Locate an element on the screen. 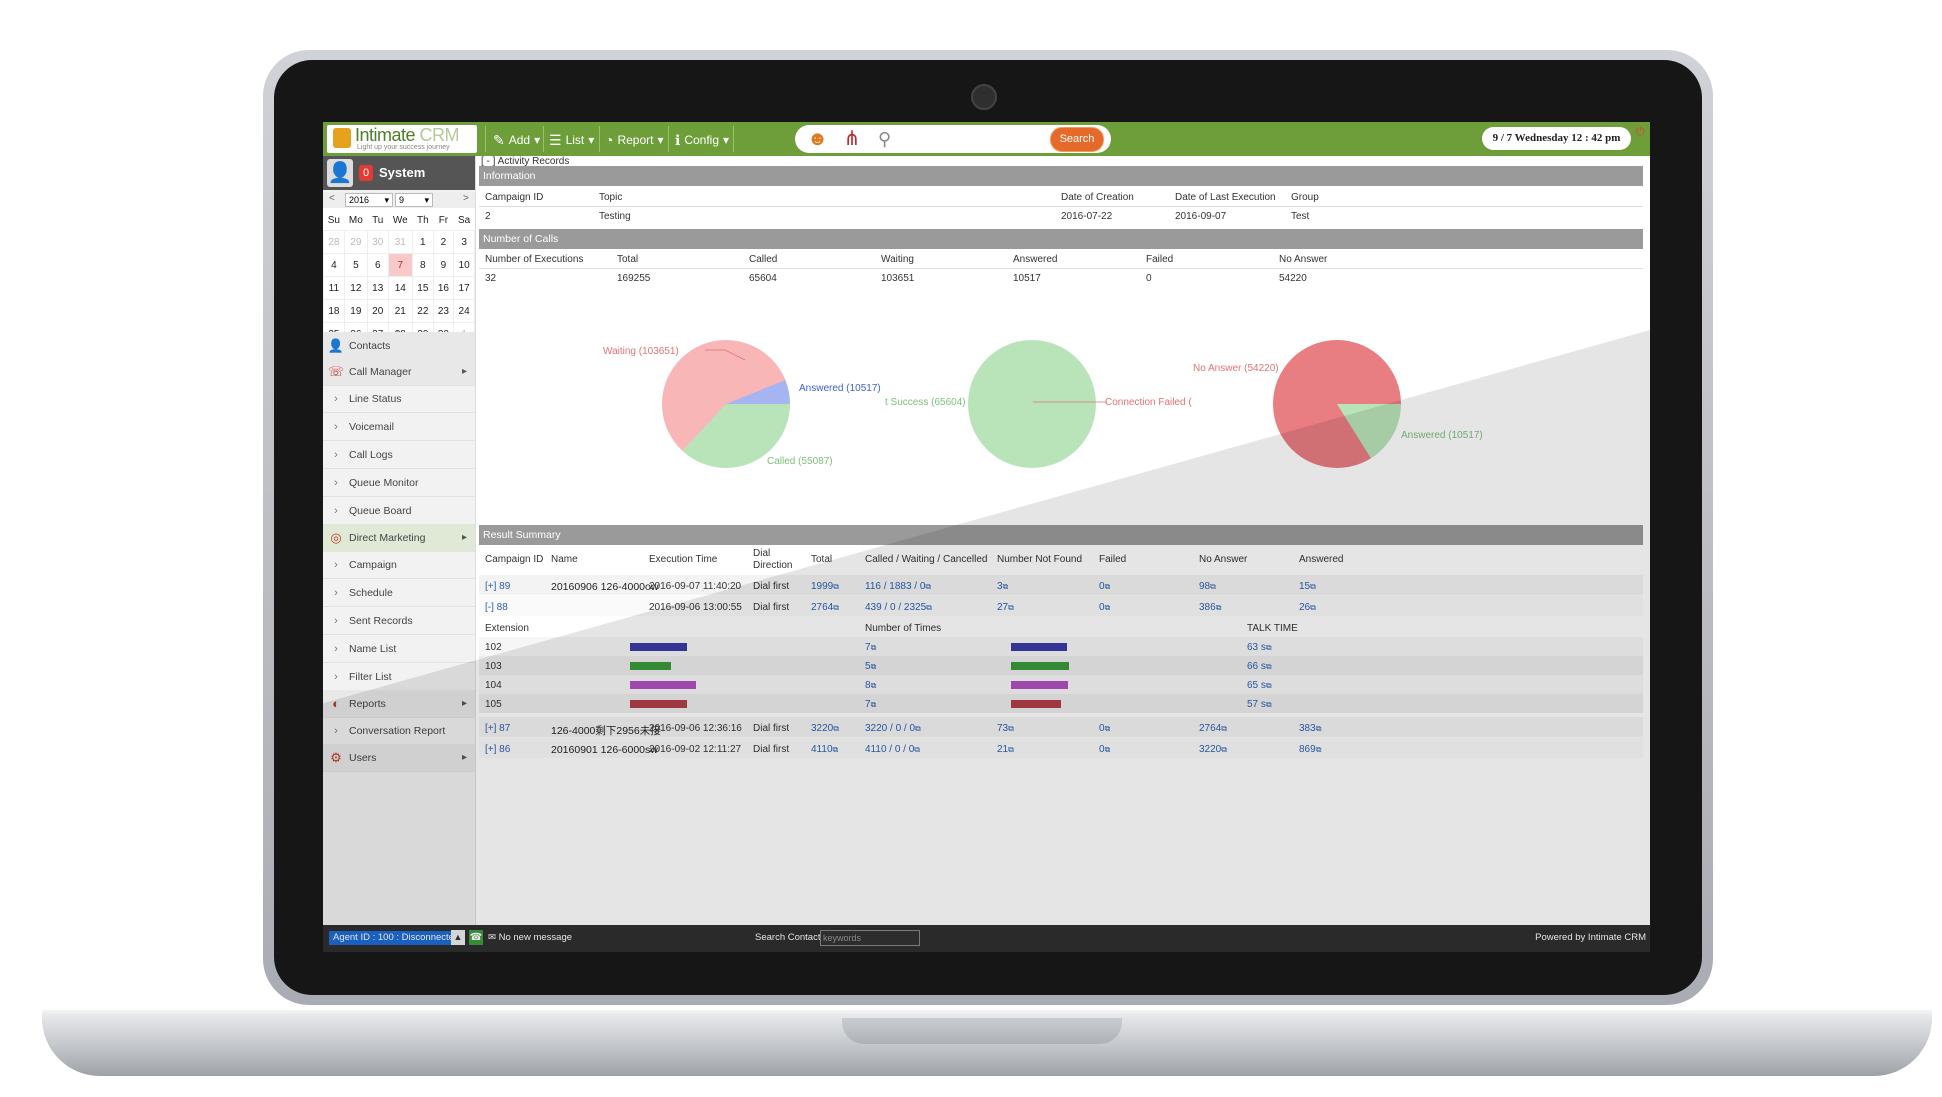 This screenshot has height=1097, width=1942. search-icon: ⚲ is located at coordinates (885, 139).